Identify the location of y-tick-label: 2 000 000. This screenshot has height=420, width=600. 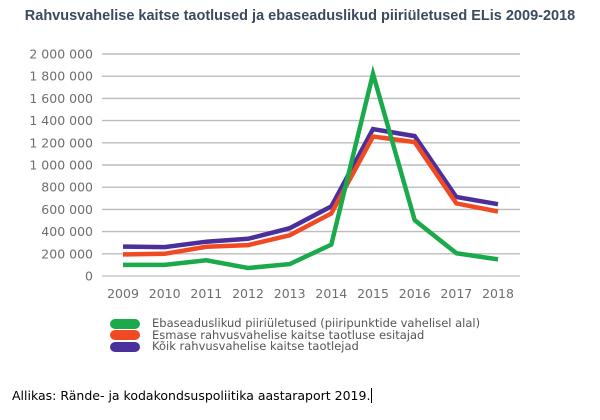
(61, 54).